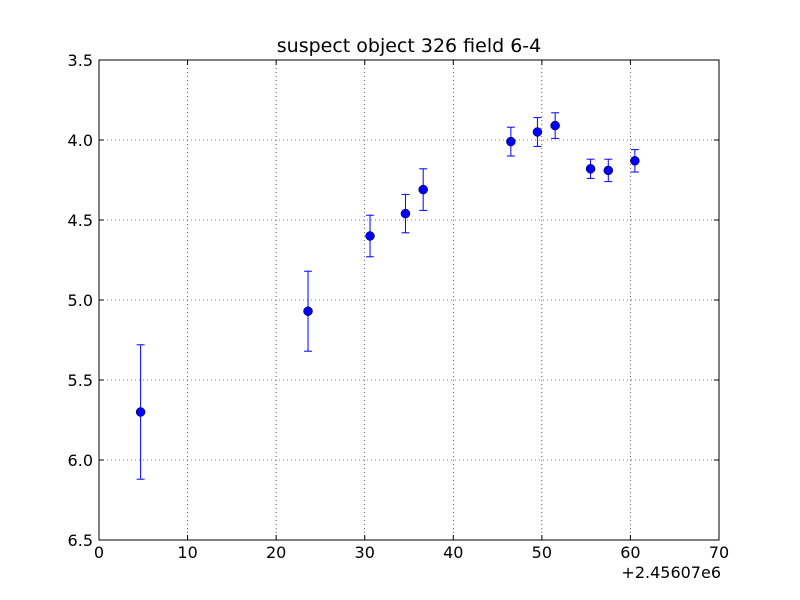  What do you see at coordinates (99, 552) in the screenshot?
I see `x-tick-label: 0` at bounding box center [99, 552].